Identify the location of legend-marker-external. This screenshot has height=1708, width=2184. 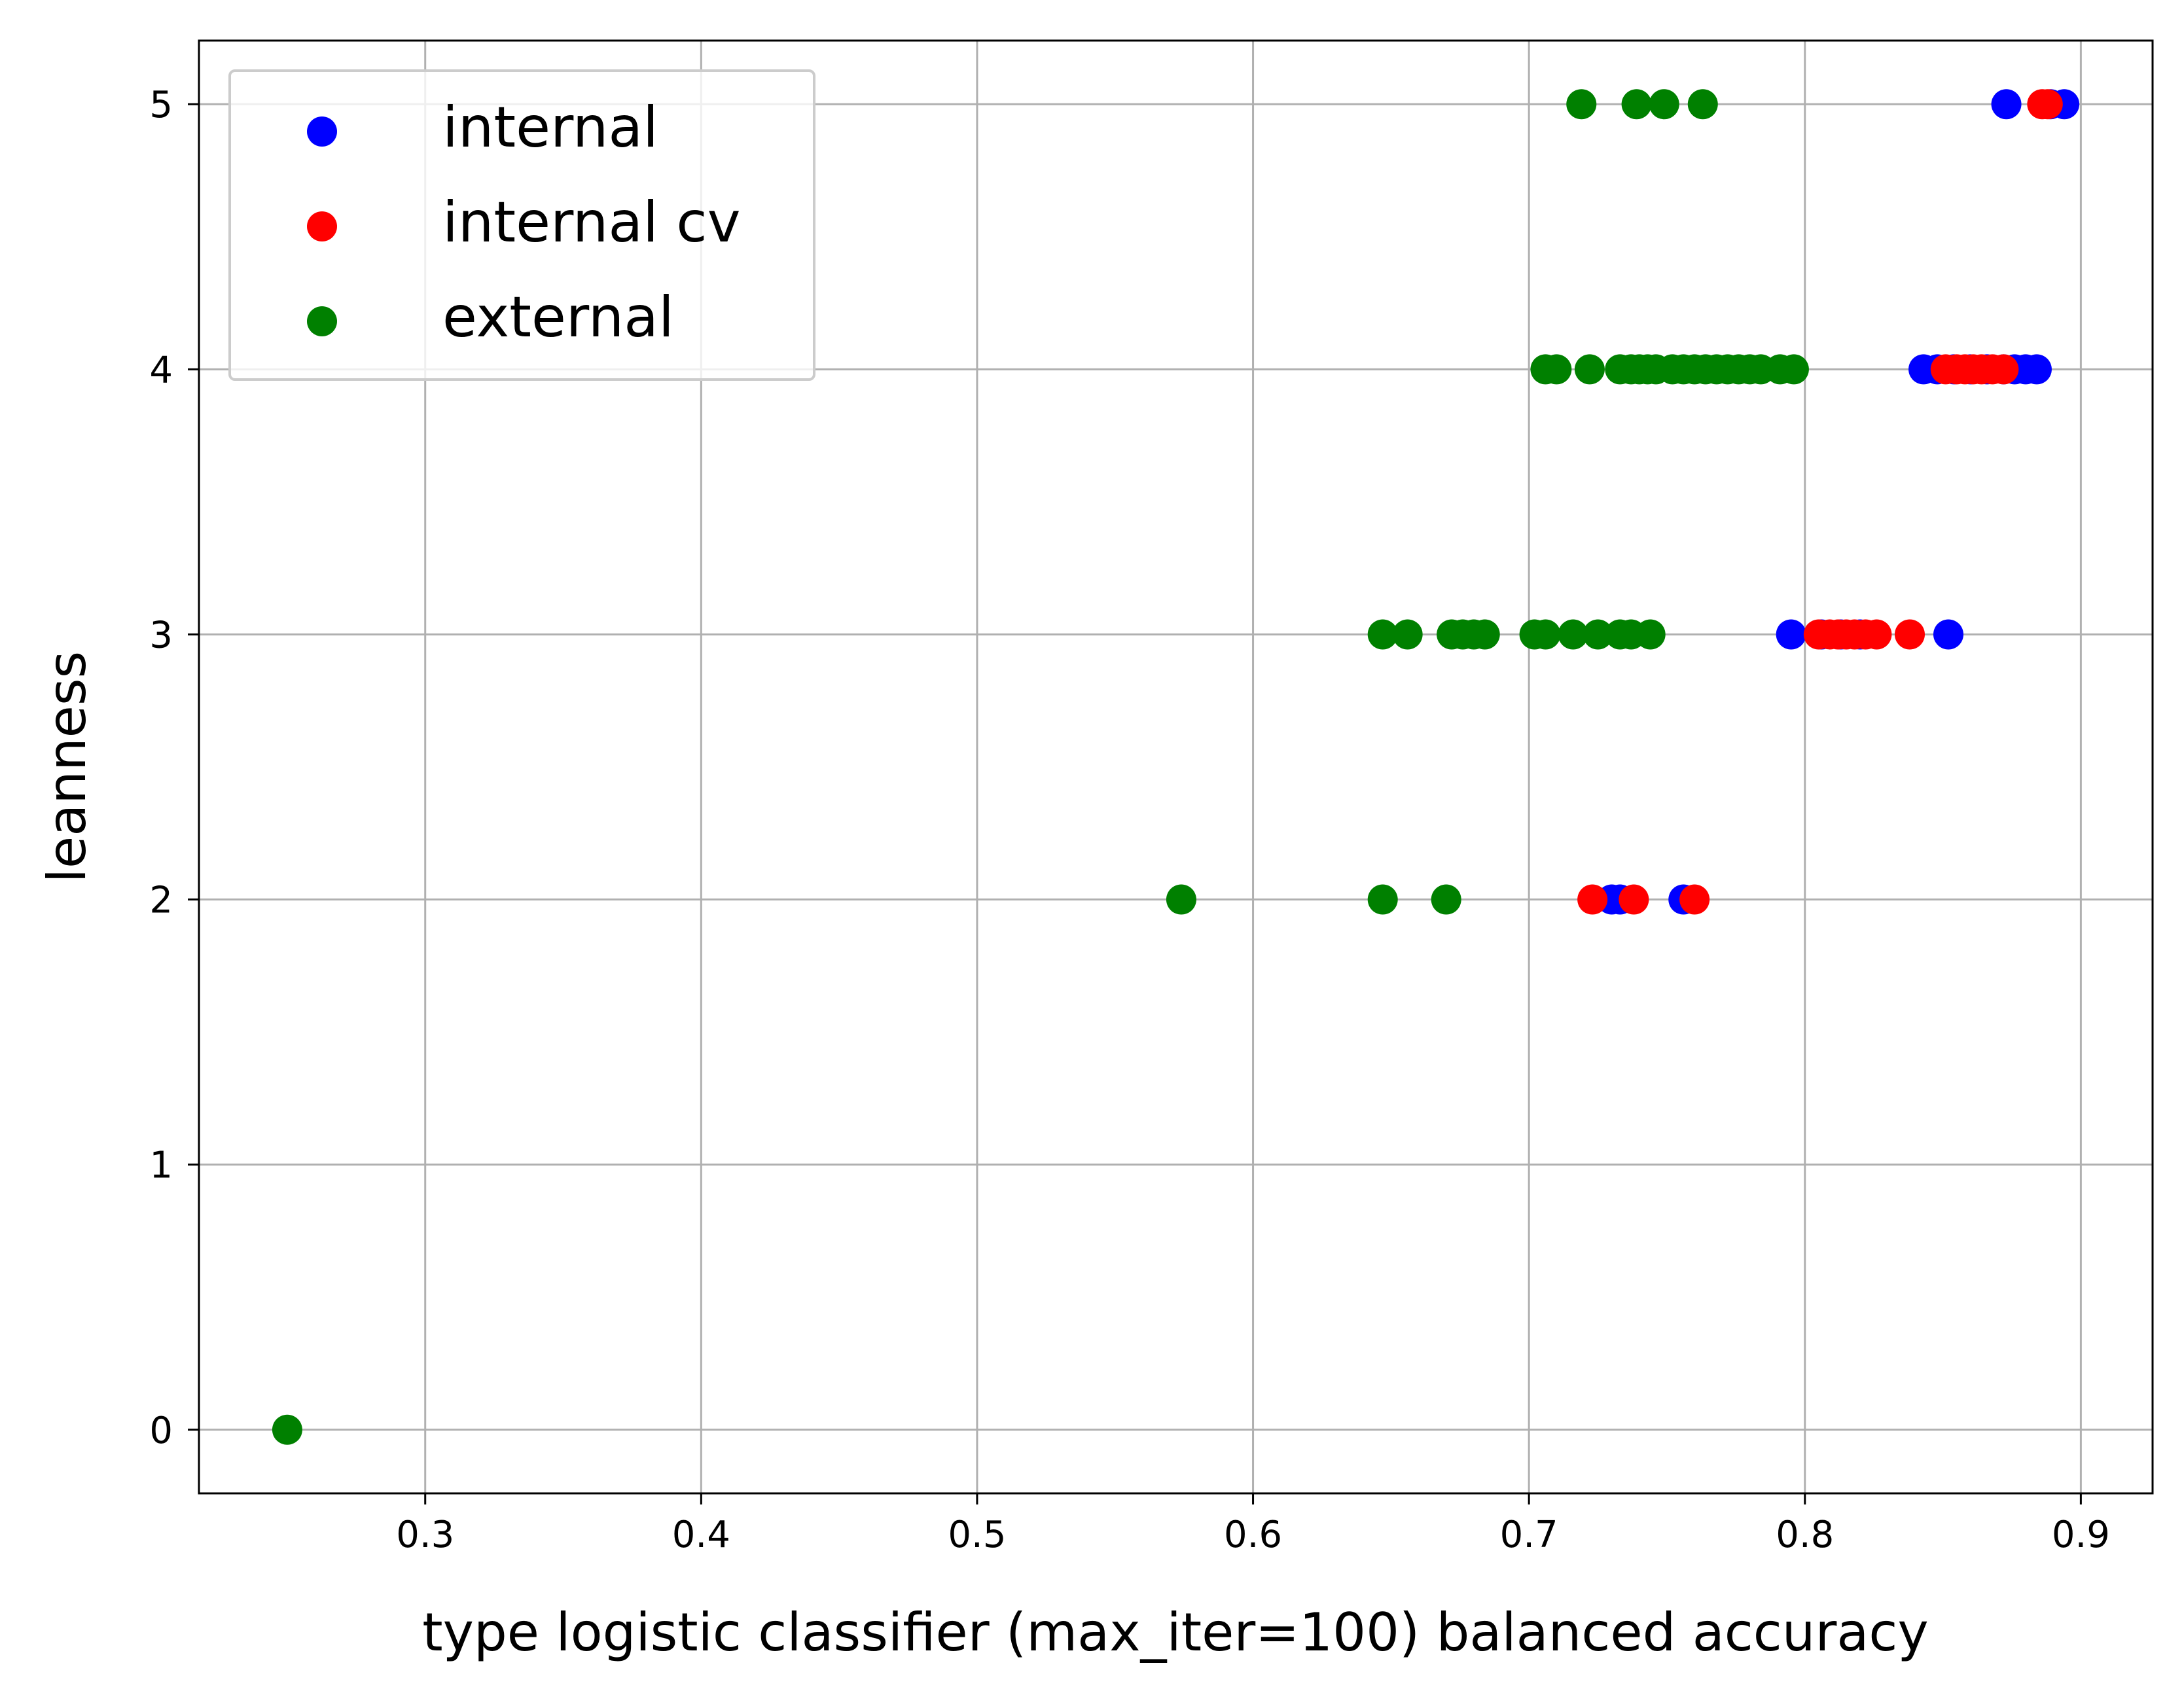
(322, 321).